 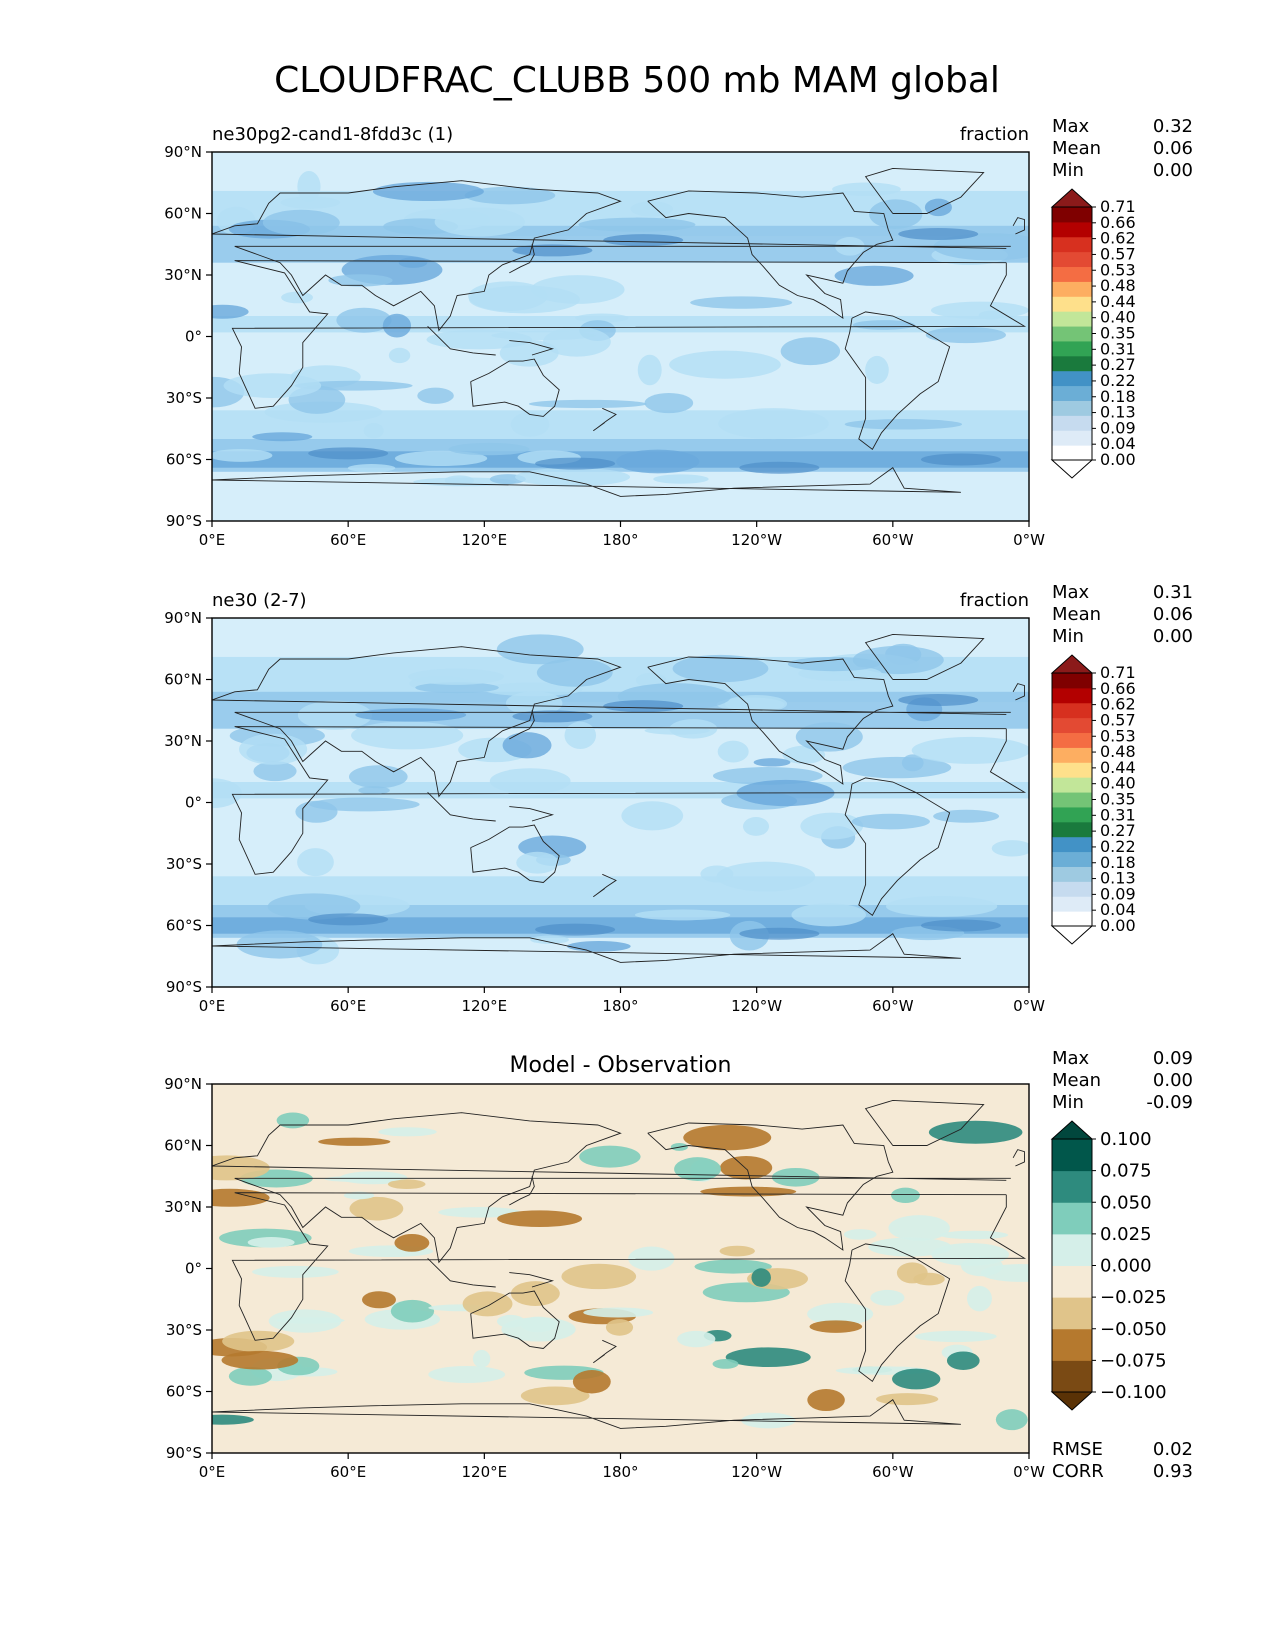 I want to click on y-tick-label: 60°S, so click(x=184, y=926).